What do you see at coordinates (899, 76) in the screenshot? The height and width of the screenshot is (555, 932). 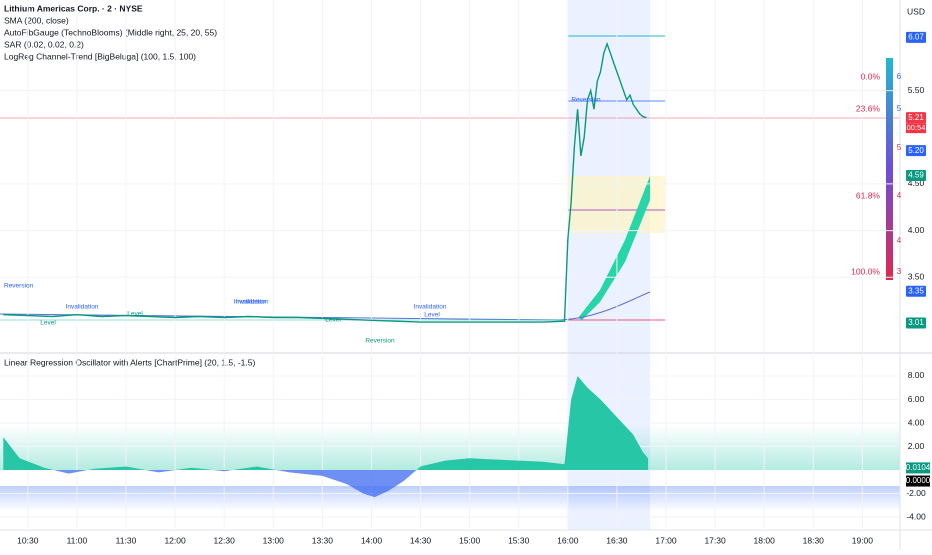 I see `gauge-label: 6` at bounding box center [899, 76].